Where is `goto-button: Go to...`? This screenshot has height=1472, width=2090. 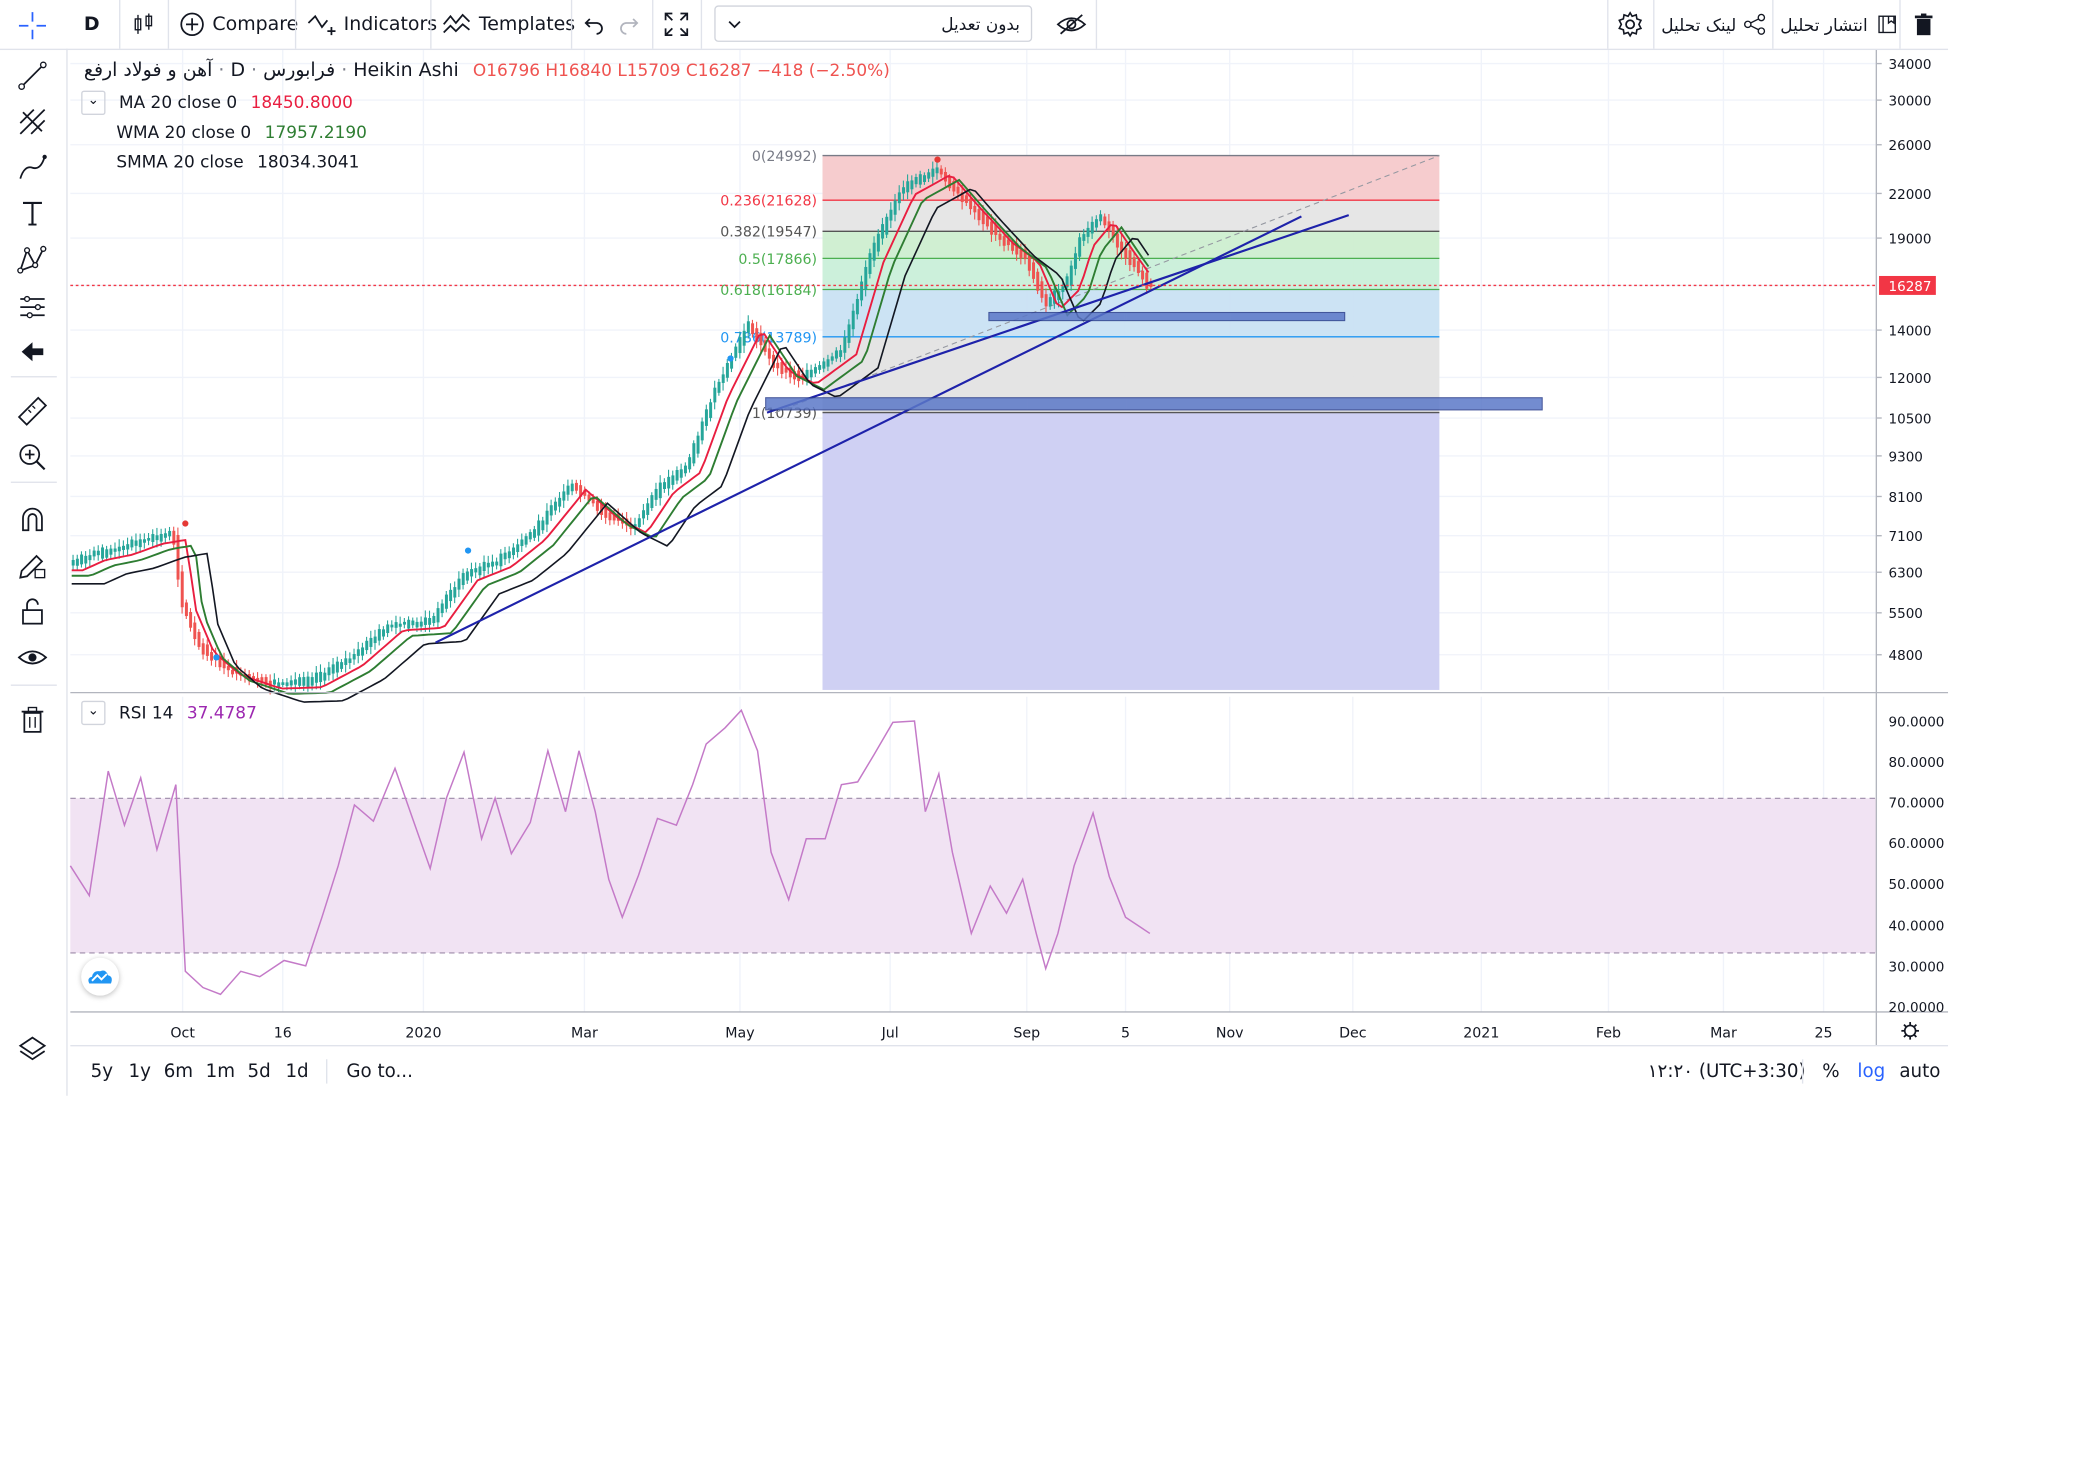
goto-button: Go to... is located at coordinates (379, 1071).